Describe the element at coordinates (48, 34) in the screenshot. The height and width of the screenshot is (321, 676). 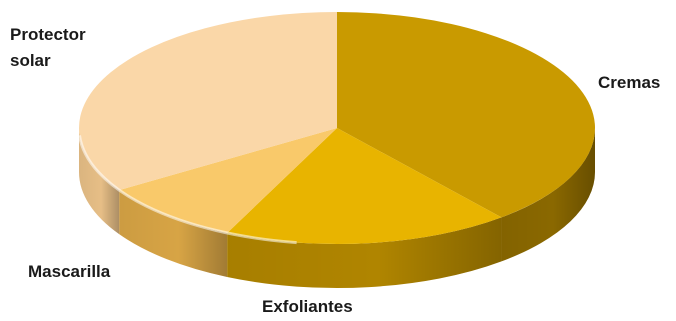
I see `label-protector-line1: Protector` at that location.